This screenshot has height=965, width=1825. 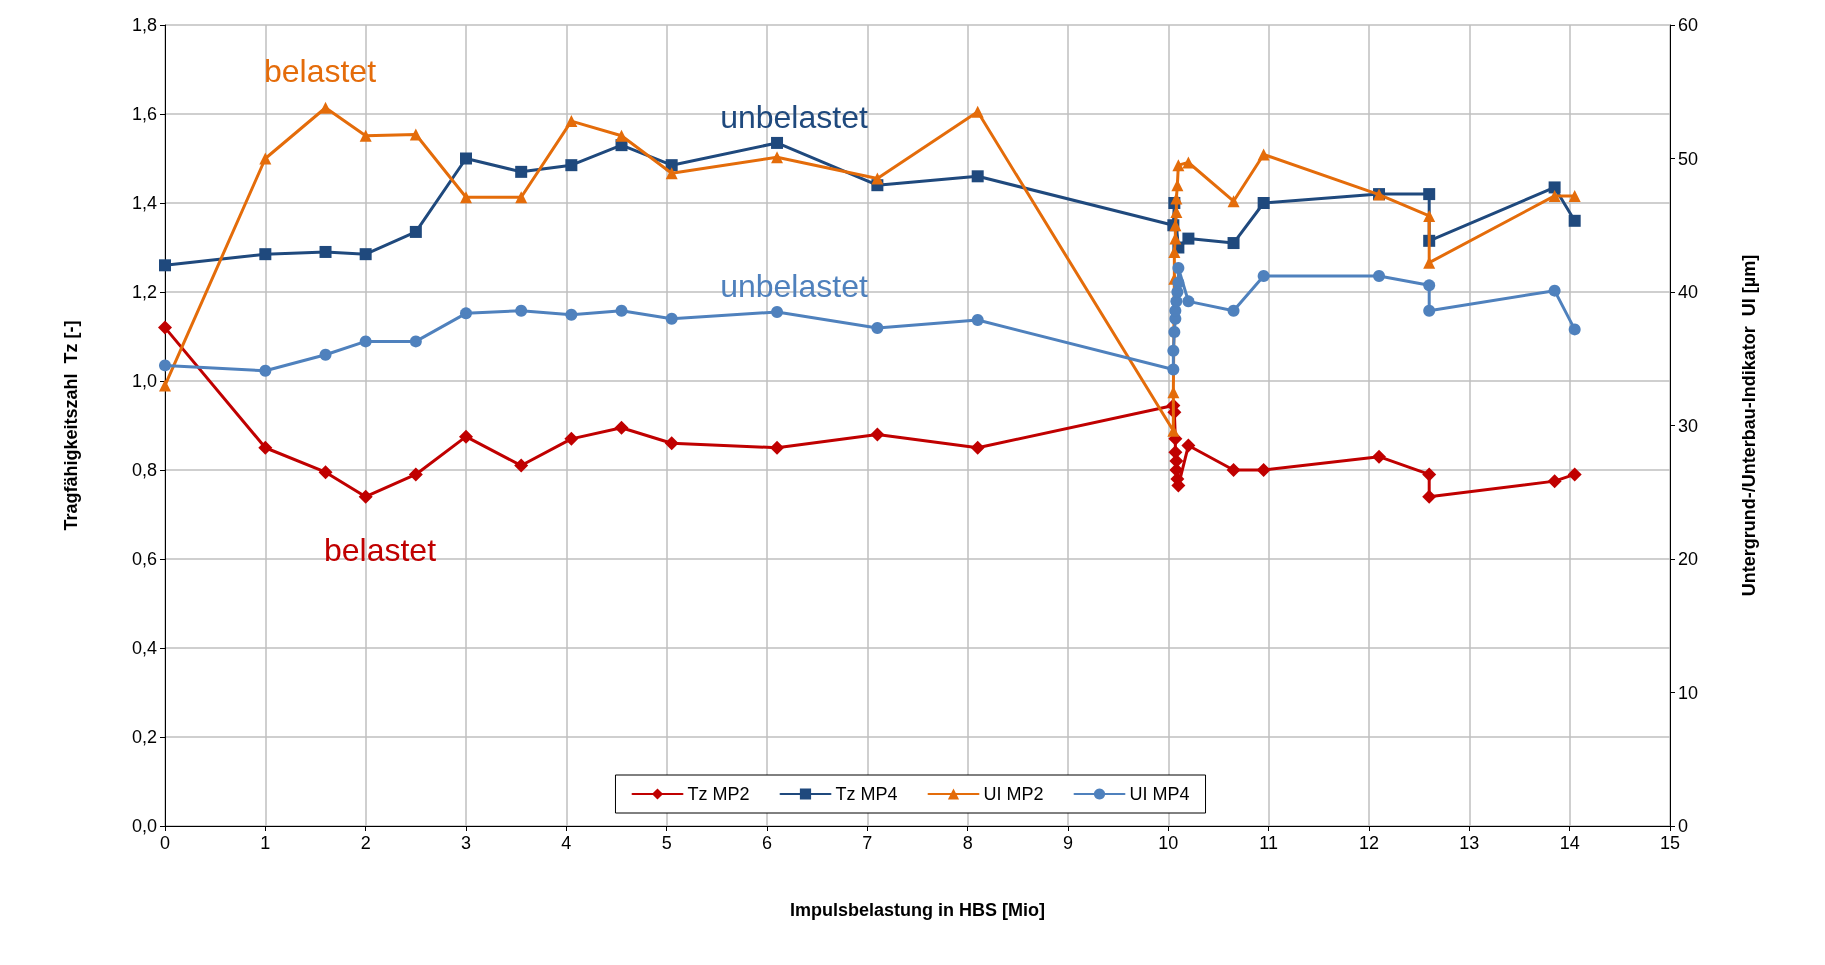 I want to click on y2-tick-label: 60, so click(x=1688, y=25).